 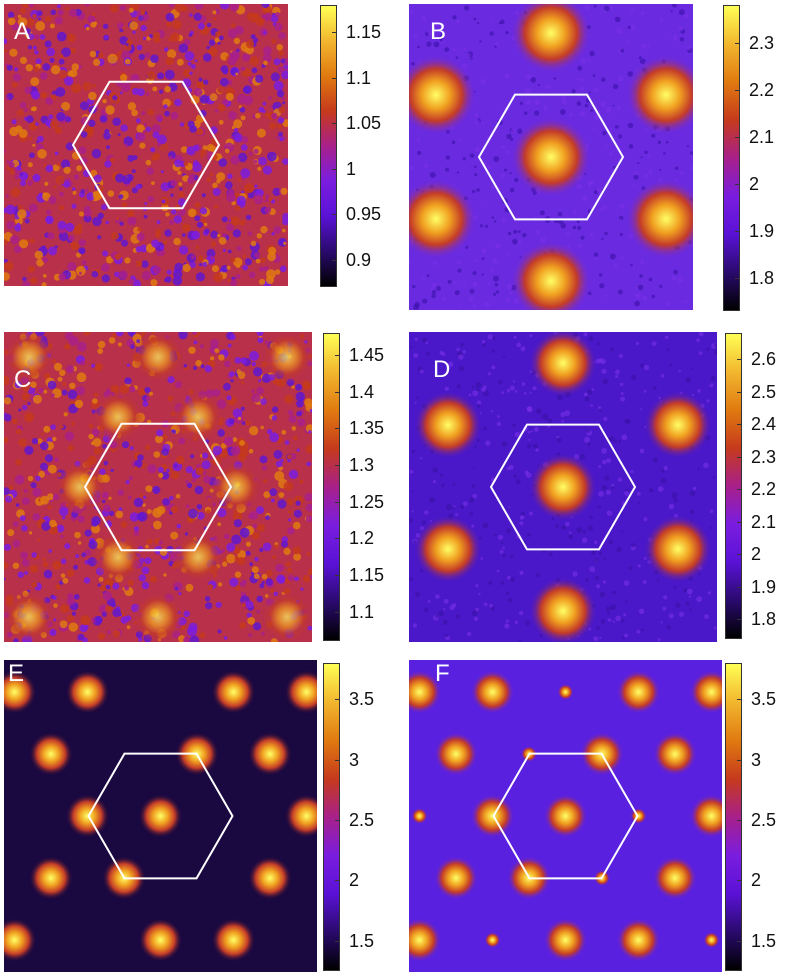 I want to click on colorbar-f: 3.5 3 2.5 2 1.5, so click(x=750, y=817).